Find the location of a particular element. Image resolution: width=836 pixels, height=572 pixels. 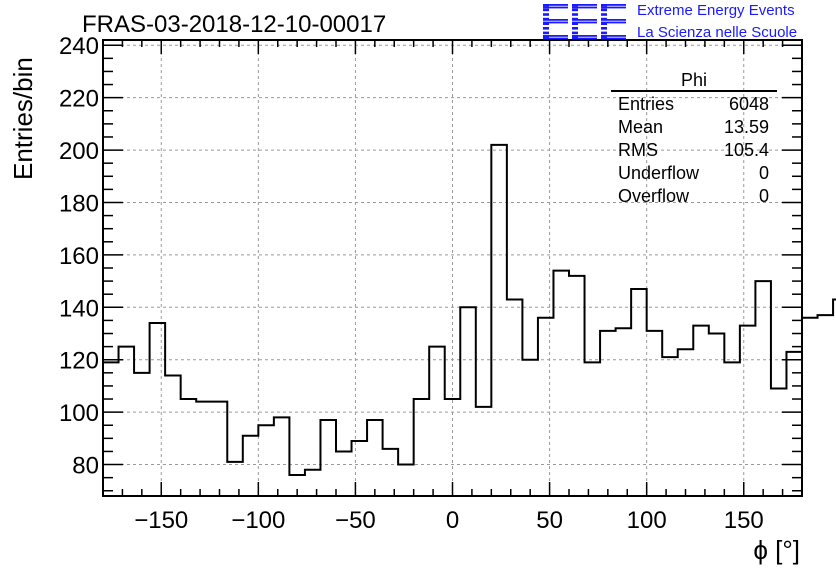

x-tick-label: 150 is located at coordinates (744, 520).